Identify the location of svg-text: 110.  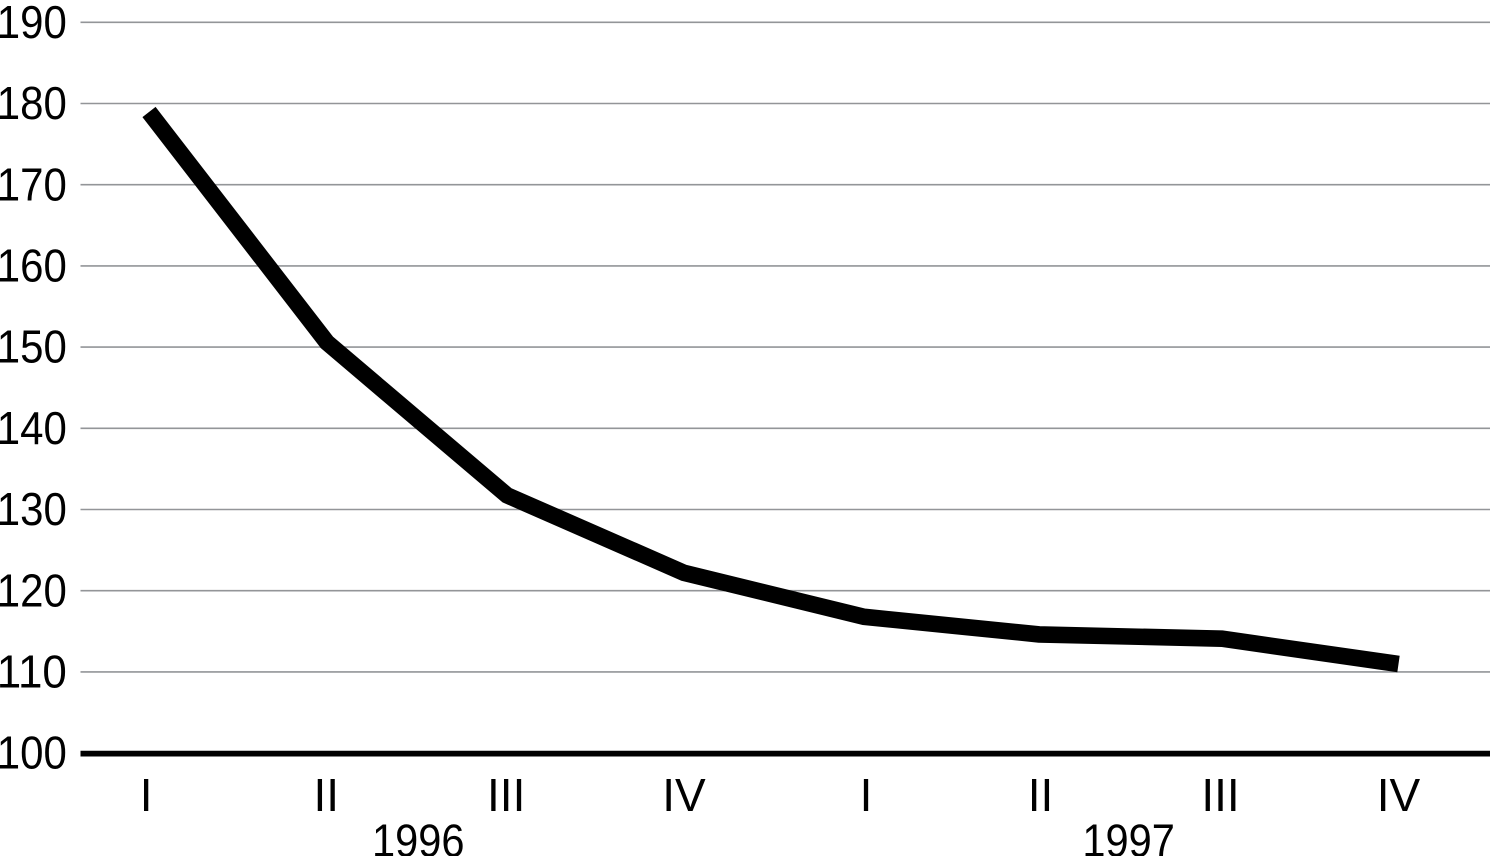
(33, 672).